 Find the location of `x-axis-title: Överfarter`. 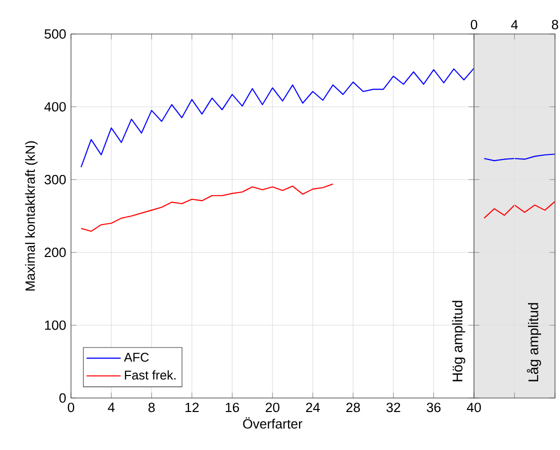

x-axis-title: Överfarter is located at coordinates (272, 423).